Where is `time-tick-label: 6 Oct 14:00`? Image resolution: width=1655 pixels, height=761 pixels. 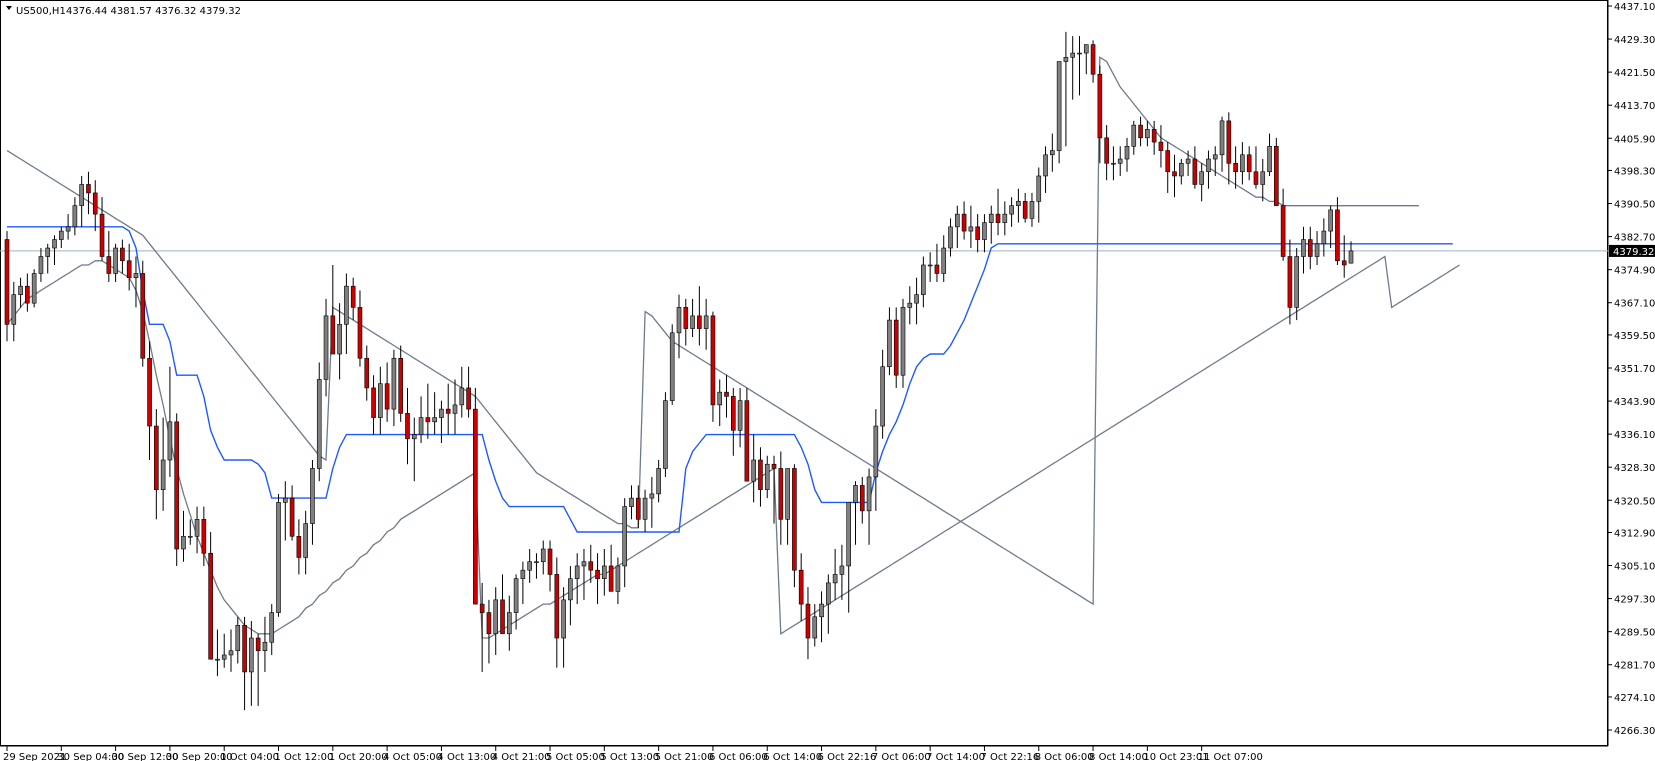
time-tick-label: 6 Oct 14:00 is located at coordinates (792, 756).